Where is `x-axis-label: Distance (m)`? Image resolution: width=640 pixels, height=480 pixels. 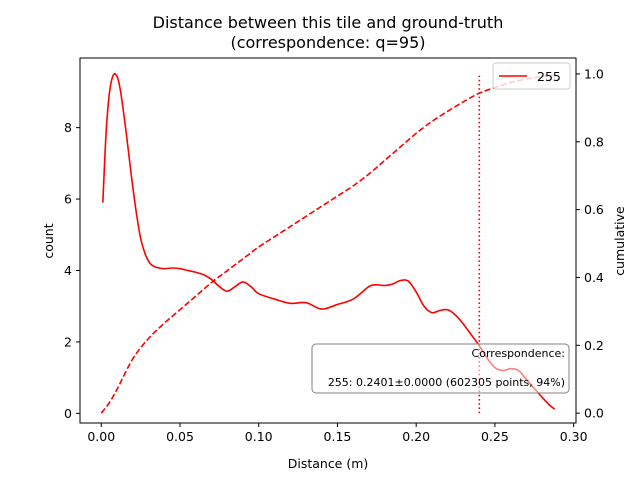
x-axis-label: Distance (m) is located at coordinates (328, 463).